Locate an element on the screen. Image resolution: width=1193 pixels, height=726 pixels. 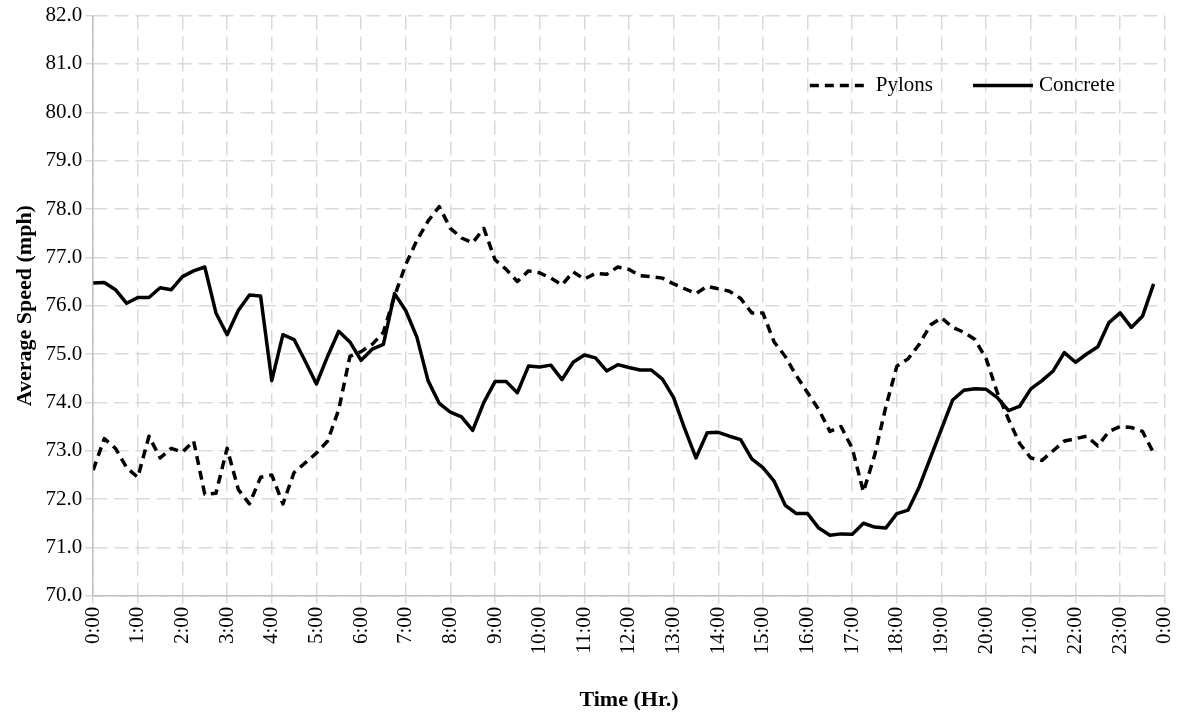
x-tick-label: 22:00 is located at coordinates (1074, 630).